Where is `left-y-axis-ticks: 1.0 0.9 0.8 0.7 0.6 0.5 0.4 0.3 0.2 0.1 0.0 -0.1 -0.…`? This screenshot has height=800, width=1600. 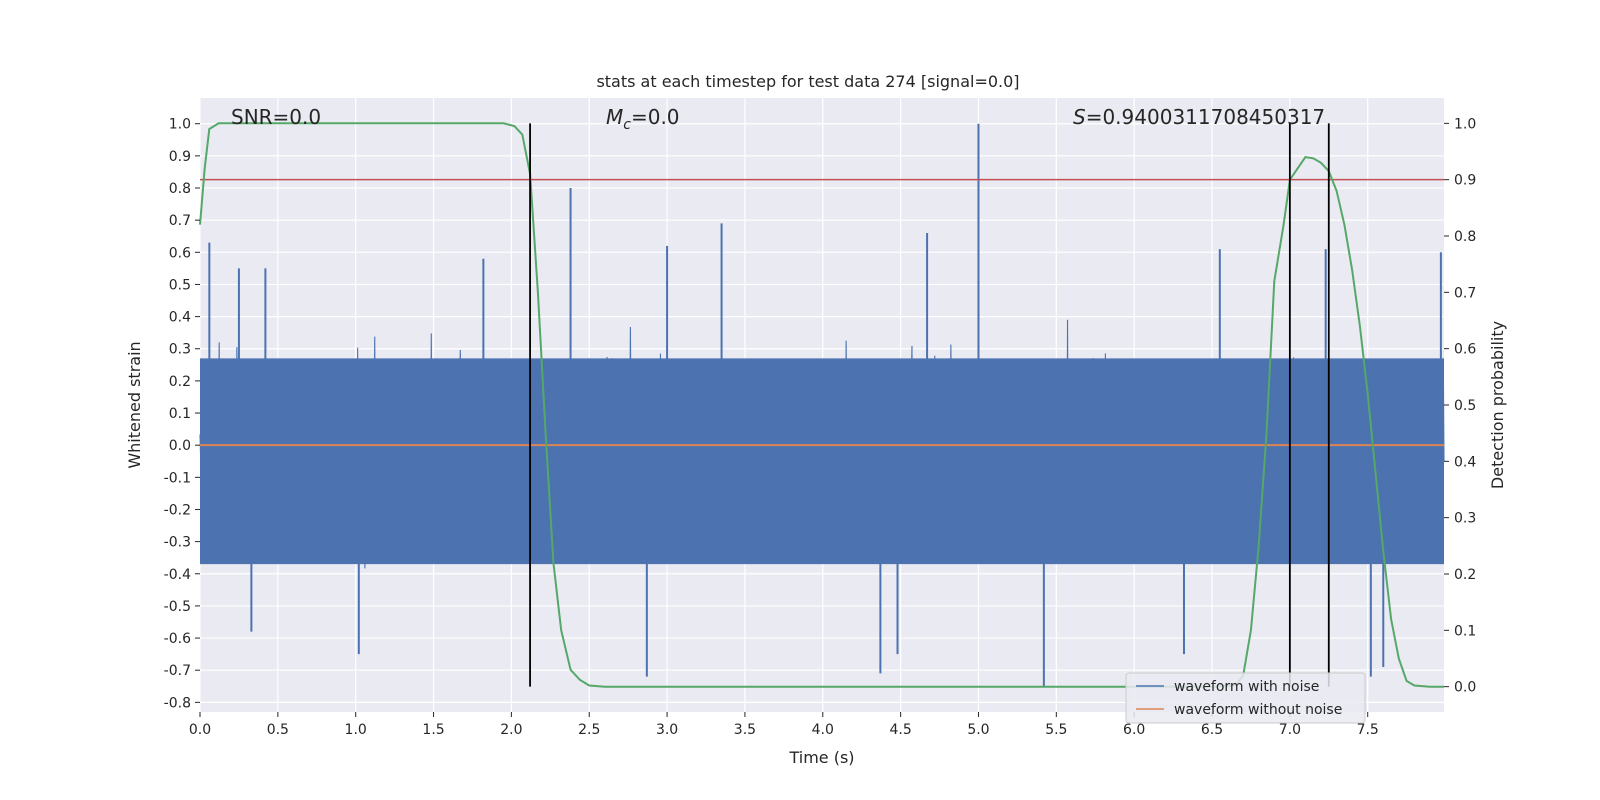 left-y-axis-ticks: 1.0 0.9 0.8 0.7 0.6 0.5 0.4 0.3 0.2 0.1 0.0 -0.1 -0.… is located at coordinates (182, 414).